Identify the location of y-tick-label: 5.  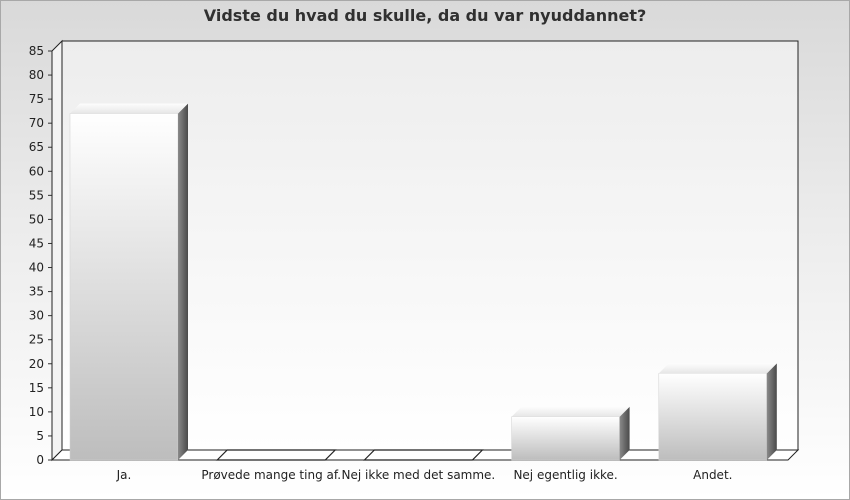
(40, 436).